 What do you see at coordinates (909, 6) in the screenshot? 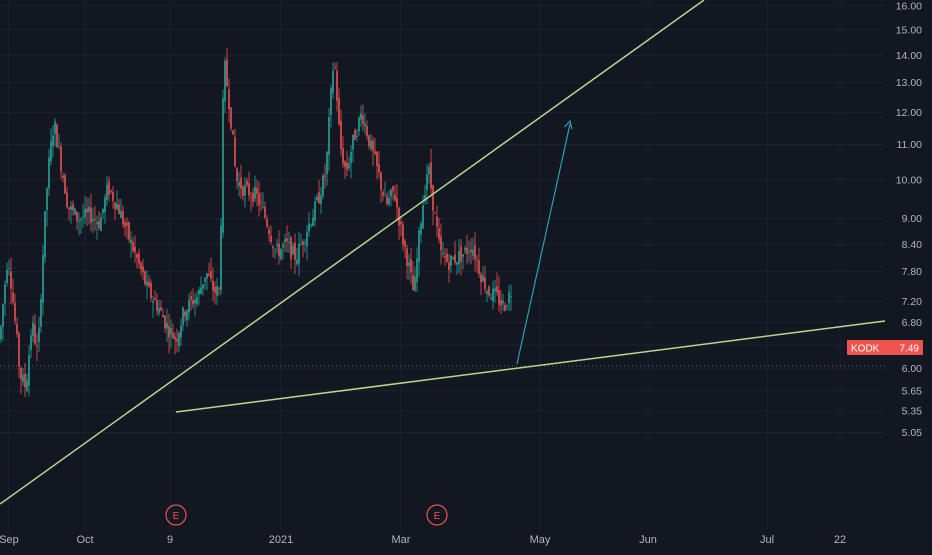
I see `price-tick-label: 16.00` at bounding box center [909, 6].